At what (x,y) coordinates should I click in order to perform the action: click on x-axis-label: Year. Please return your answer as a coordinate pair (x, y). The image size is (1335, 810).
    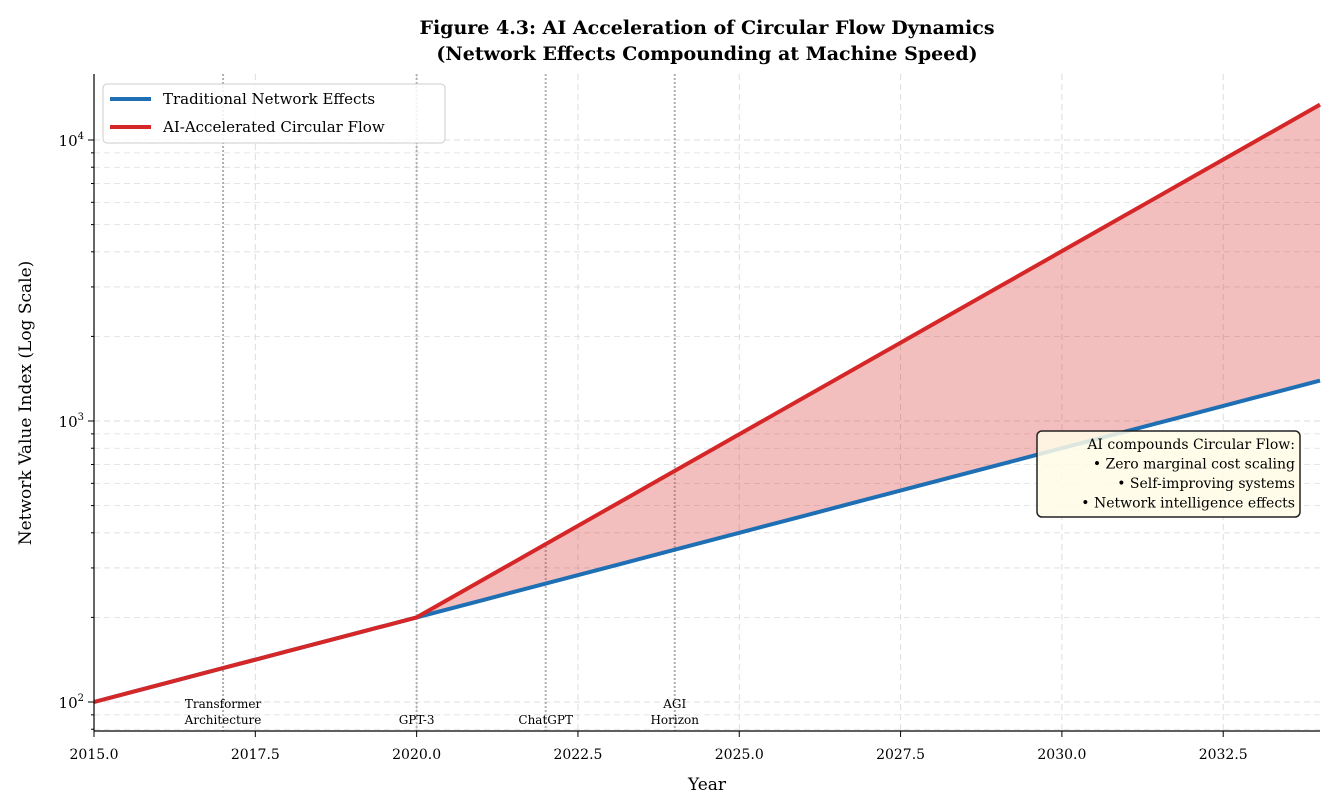
    Looking at the image, I should click on (707, 785).